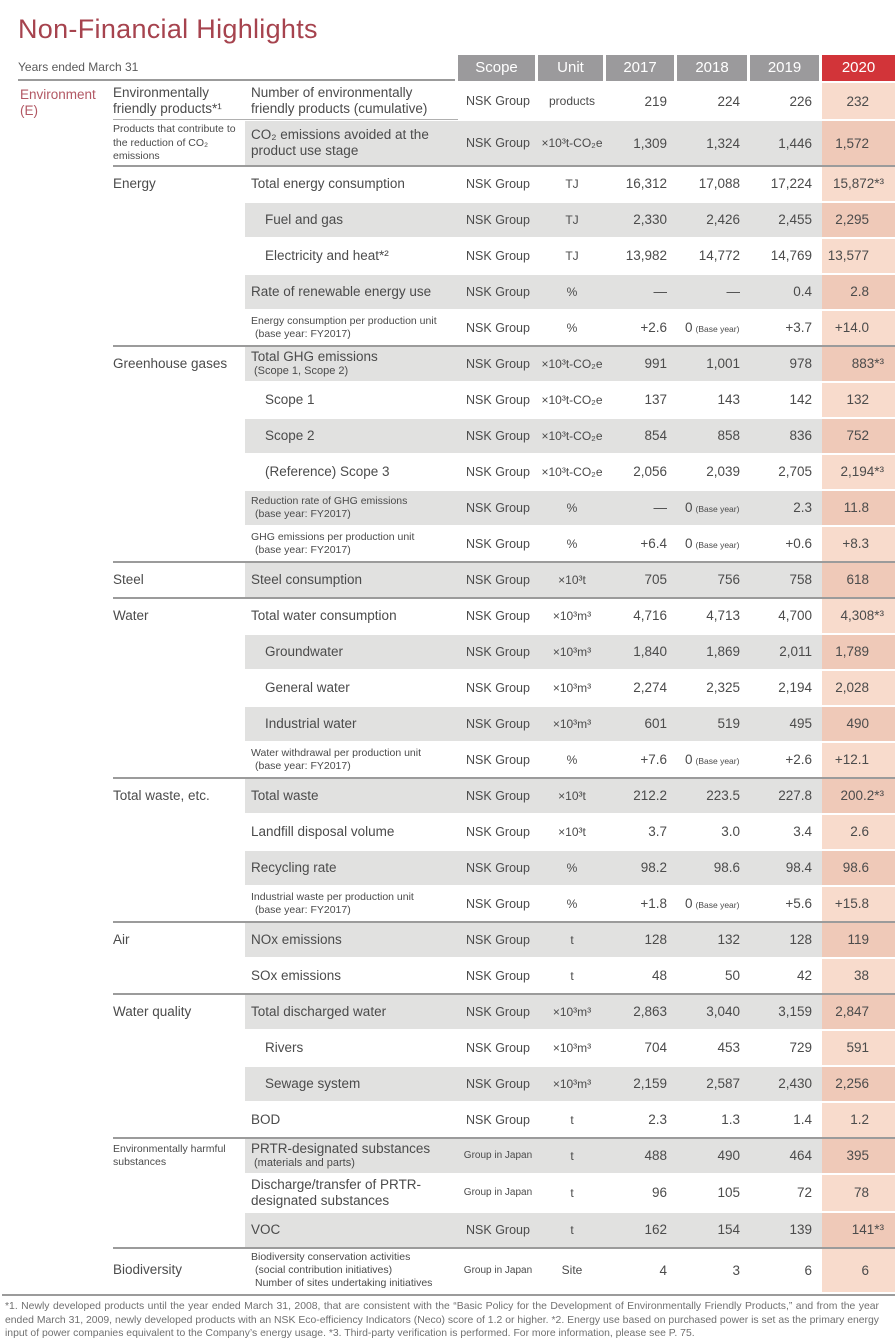 The image size is (895, 1341). Describe the element at coordinates (351, 832) in the screenshot. I see `indicator-cell: Landfill disposal volume` at that location.